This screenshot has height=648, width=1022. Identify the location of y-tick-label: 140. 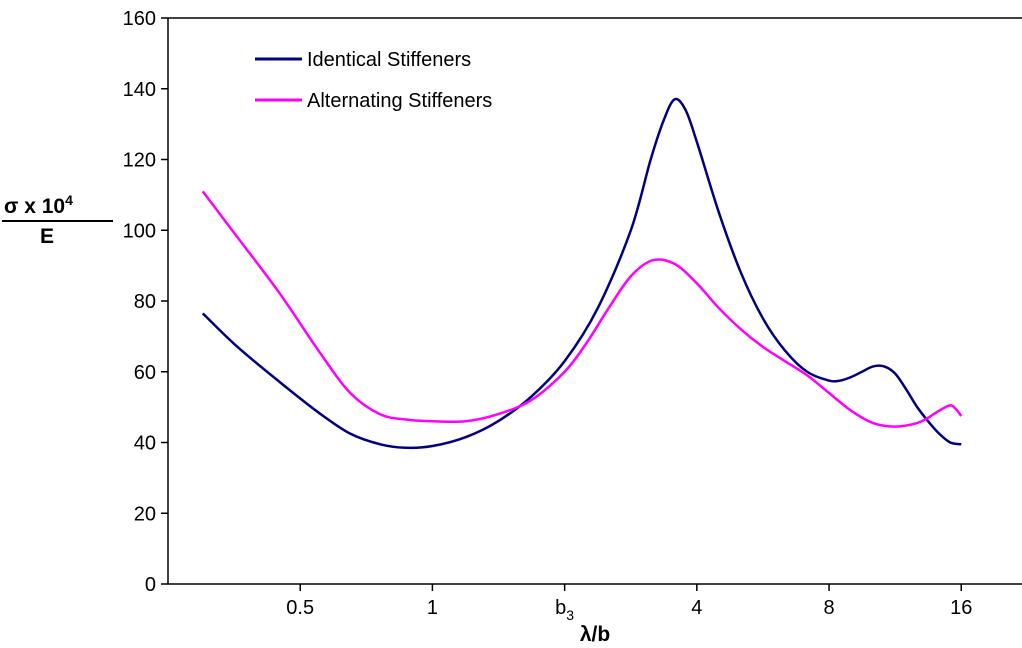
(139, 90).